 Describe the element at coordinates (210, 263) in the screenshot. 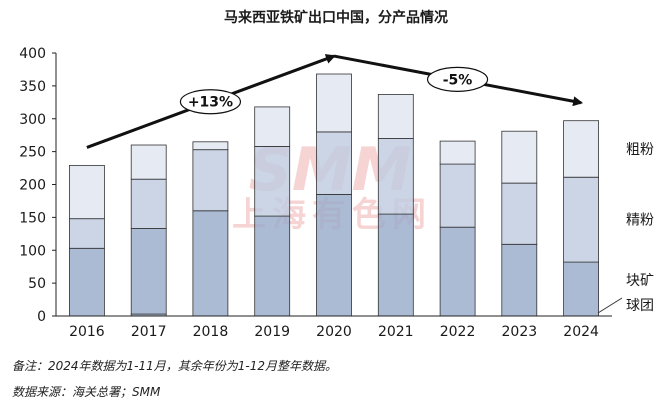

I see `bar-segment-2018-s1` at that location.